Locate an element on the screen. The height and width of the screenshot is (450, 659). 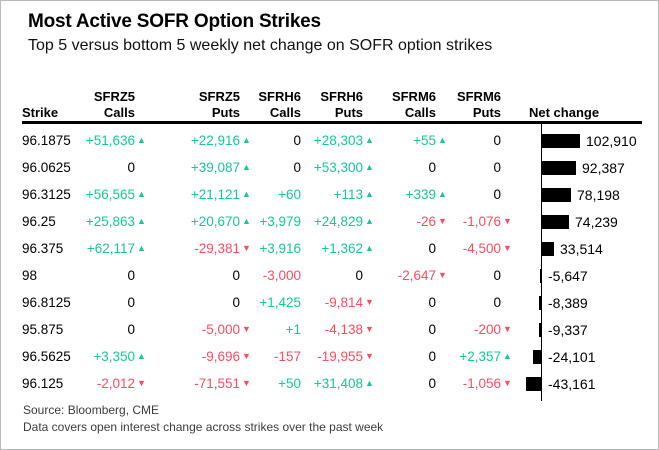
cell-m6p: -1,056 ▼ is located at coordinates (481, 383).